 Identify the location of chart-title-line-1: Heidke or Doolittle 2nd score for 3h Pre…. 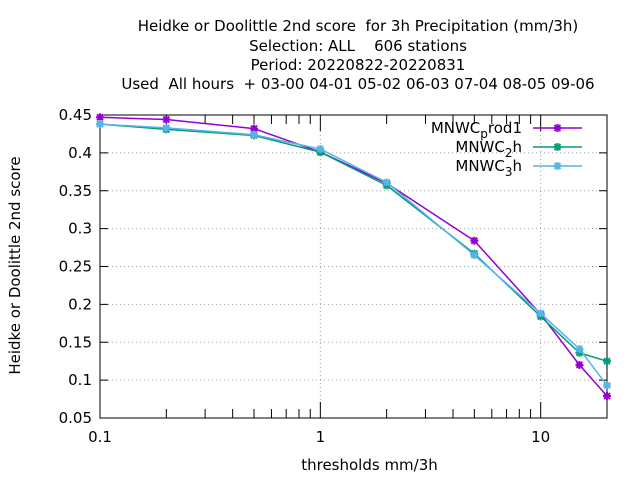
(358, 26).